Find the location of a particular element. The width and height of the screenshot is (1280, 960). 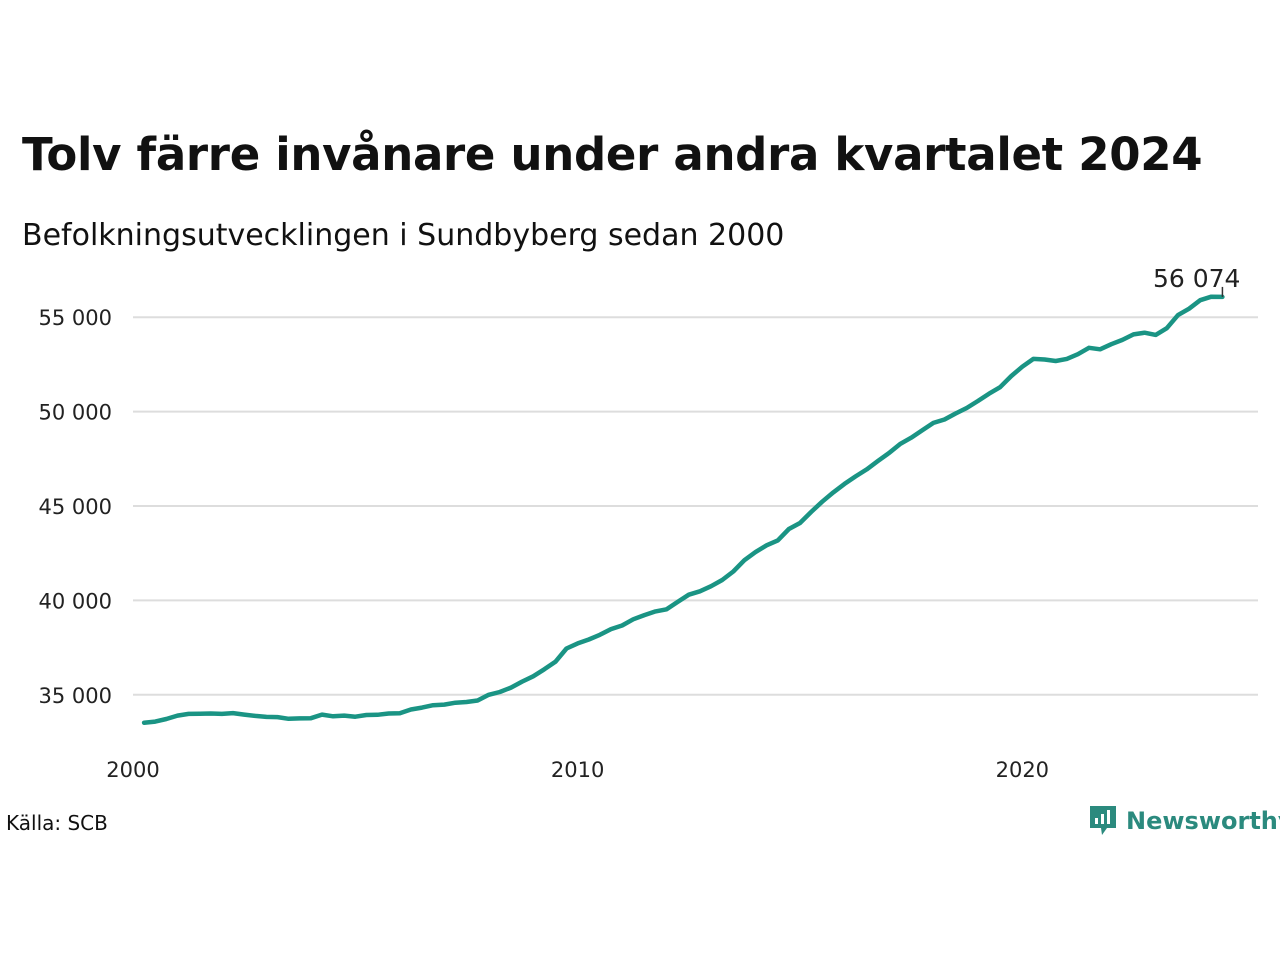

y-tick-label: 45 000 is located at coordinates (75, 507).